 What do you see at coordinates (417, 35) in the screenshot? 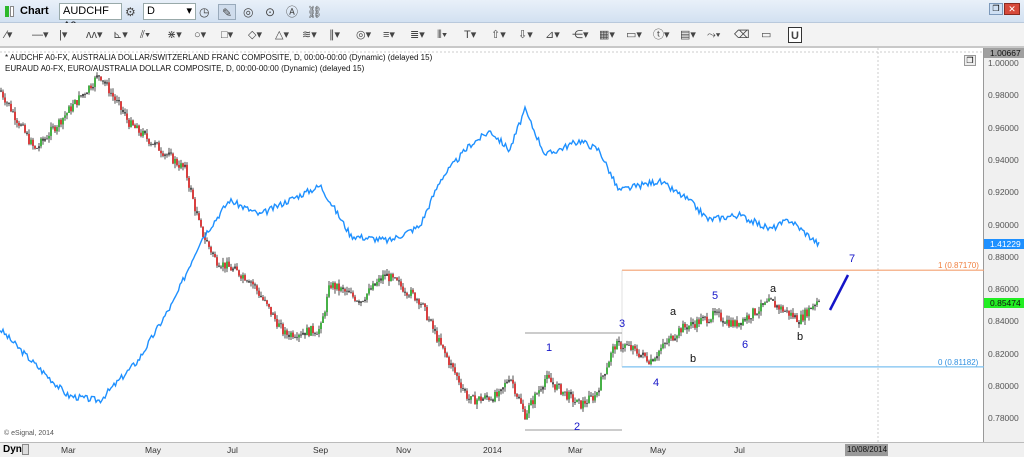
I see `fib-extension-tool-icon: ≣▾` at bounding box center [417, 35].